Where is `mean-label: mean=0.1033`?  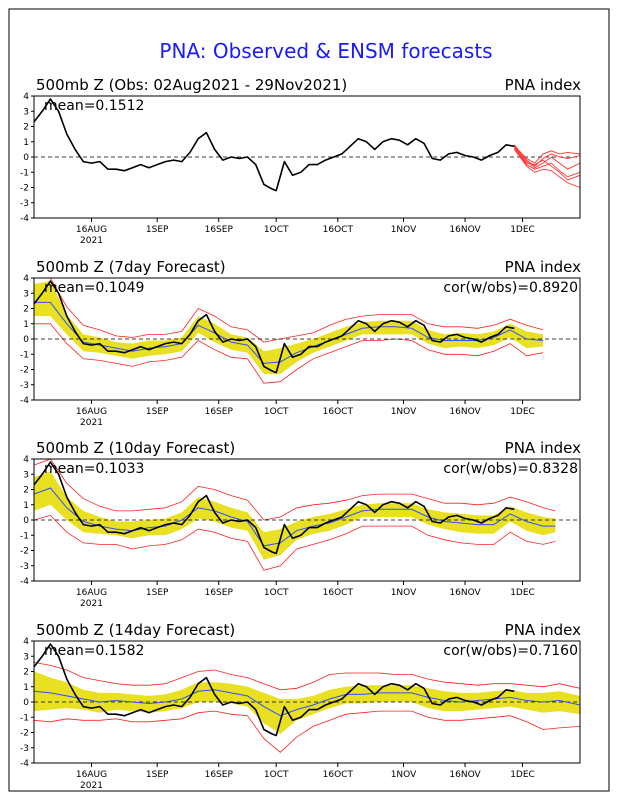
mean-label: mean=0.1033 is located at coordinates (94, 469).